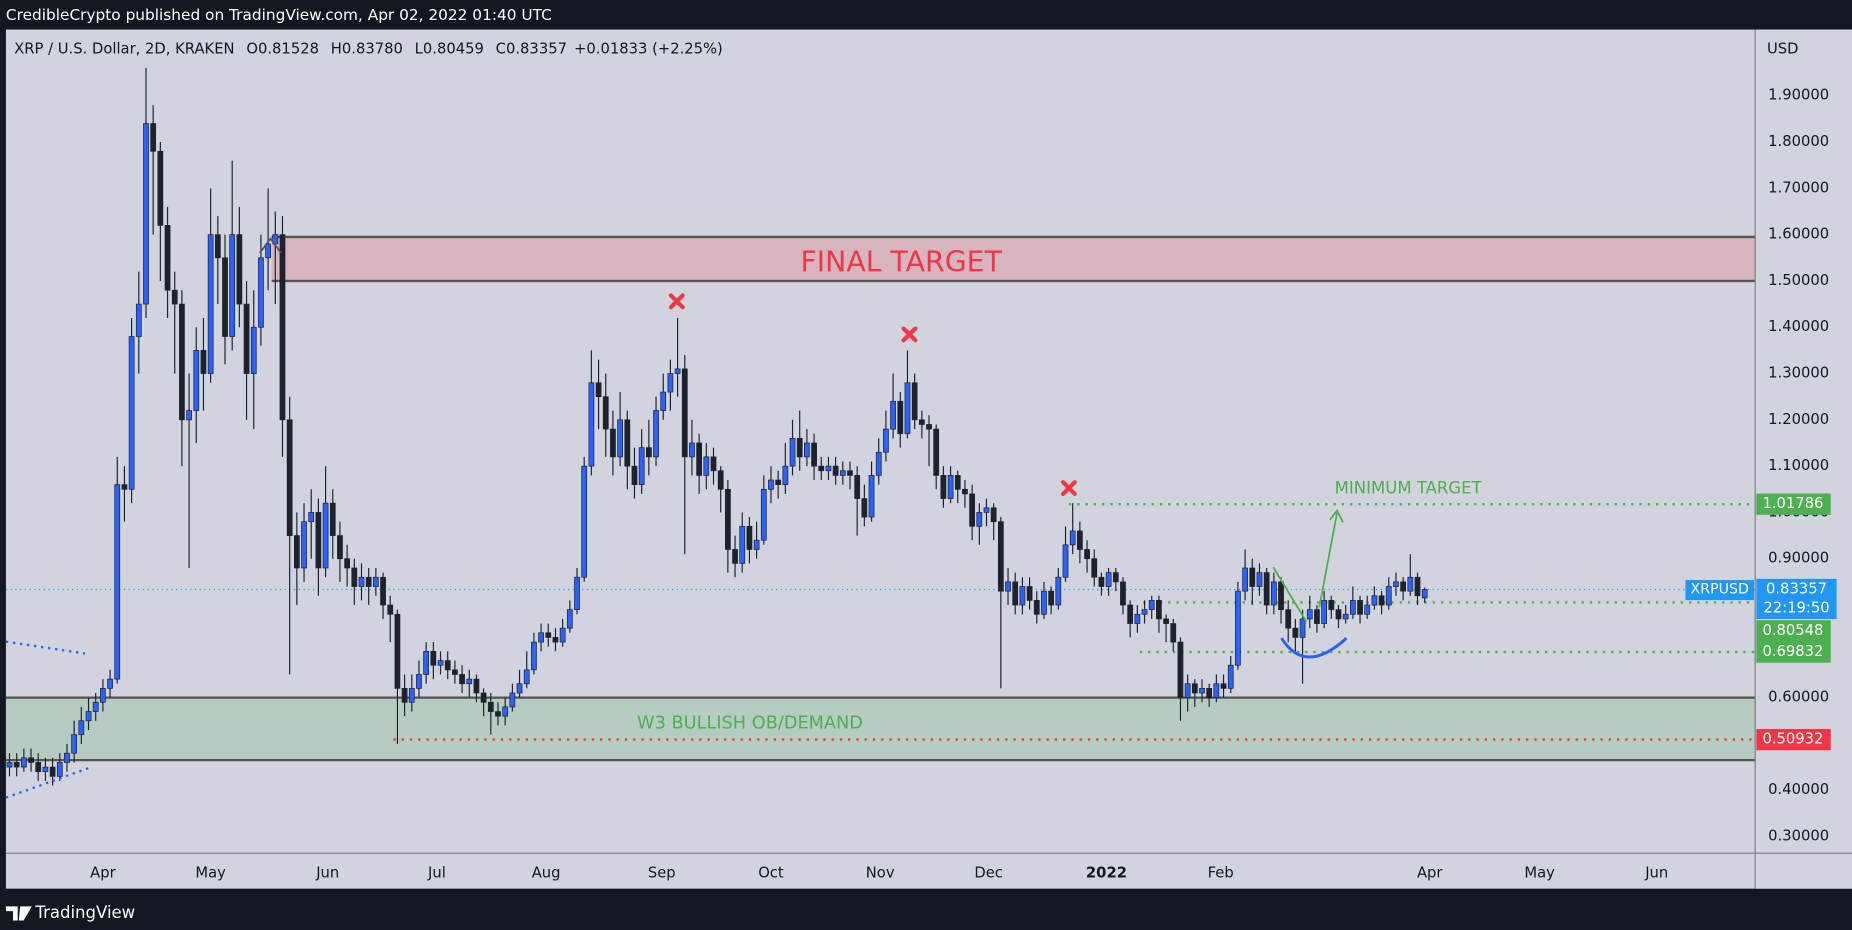 The height and width of the screenshot is (930, 1852). Describe the element at coordinates (771, 872) in the screenshot. I see `x-tick-label: Oct` at that location.